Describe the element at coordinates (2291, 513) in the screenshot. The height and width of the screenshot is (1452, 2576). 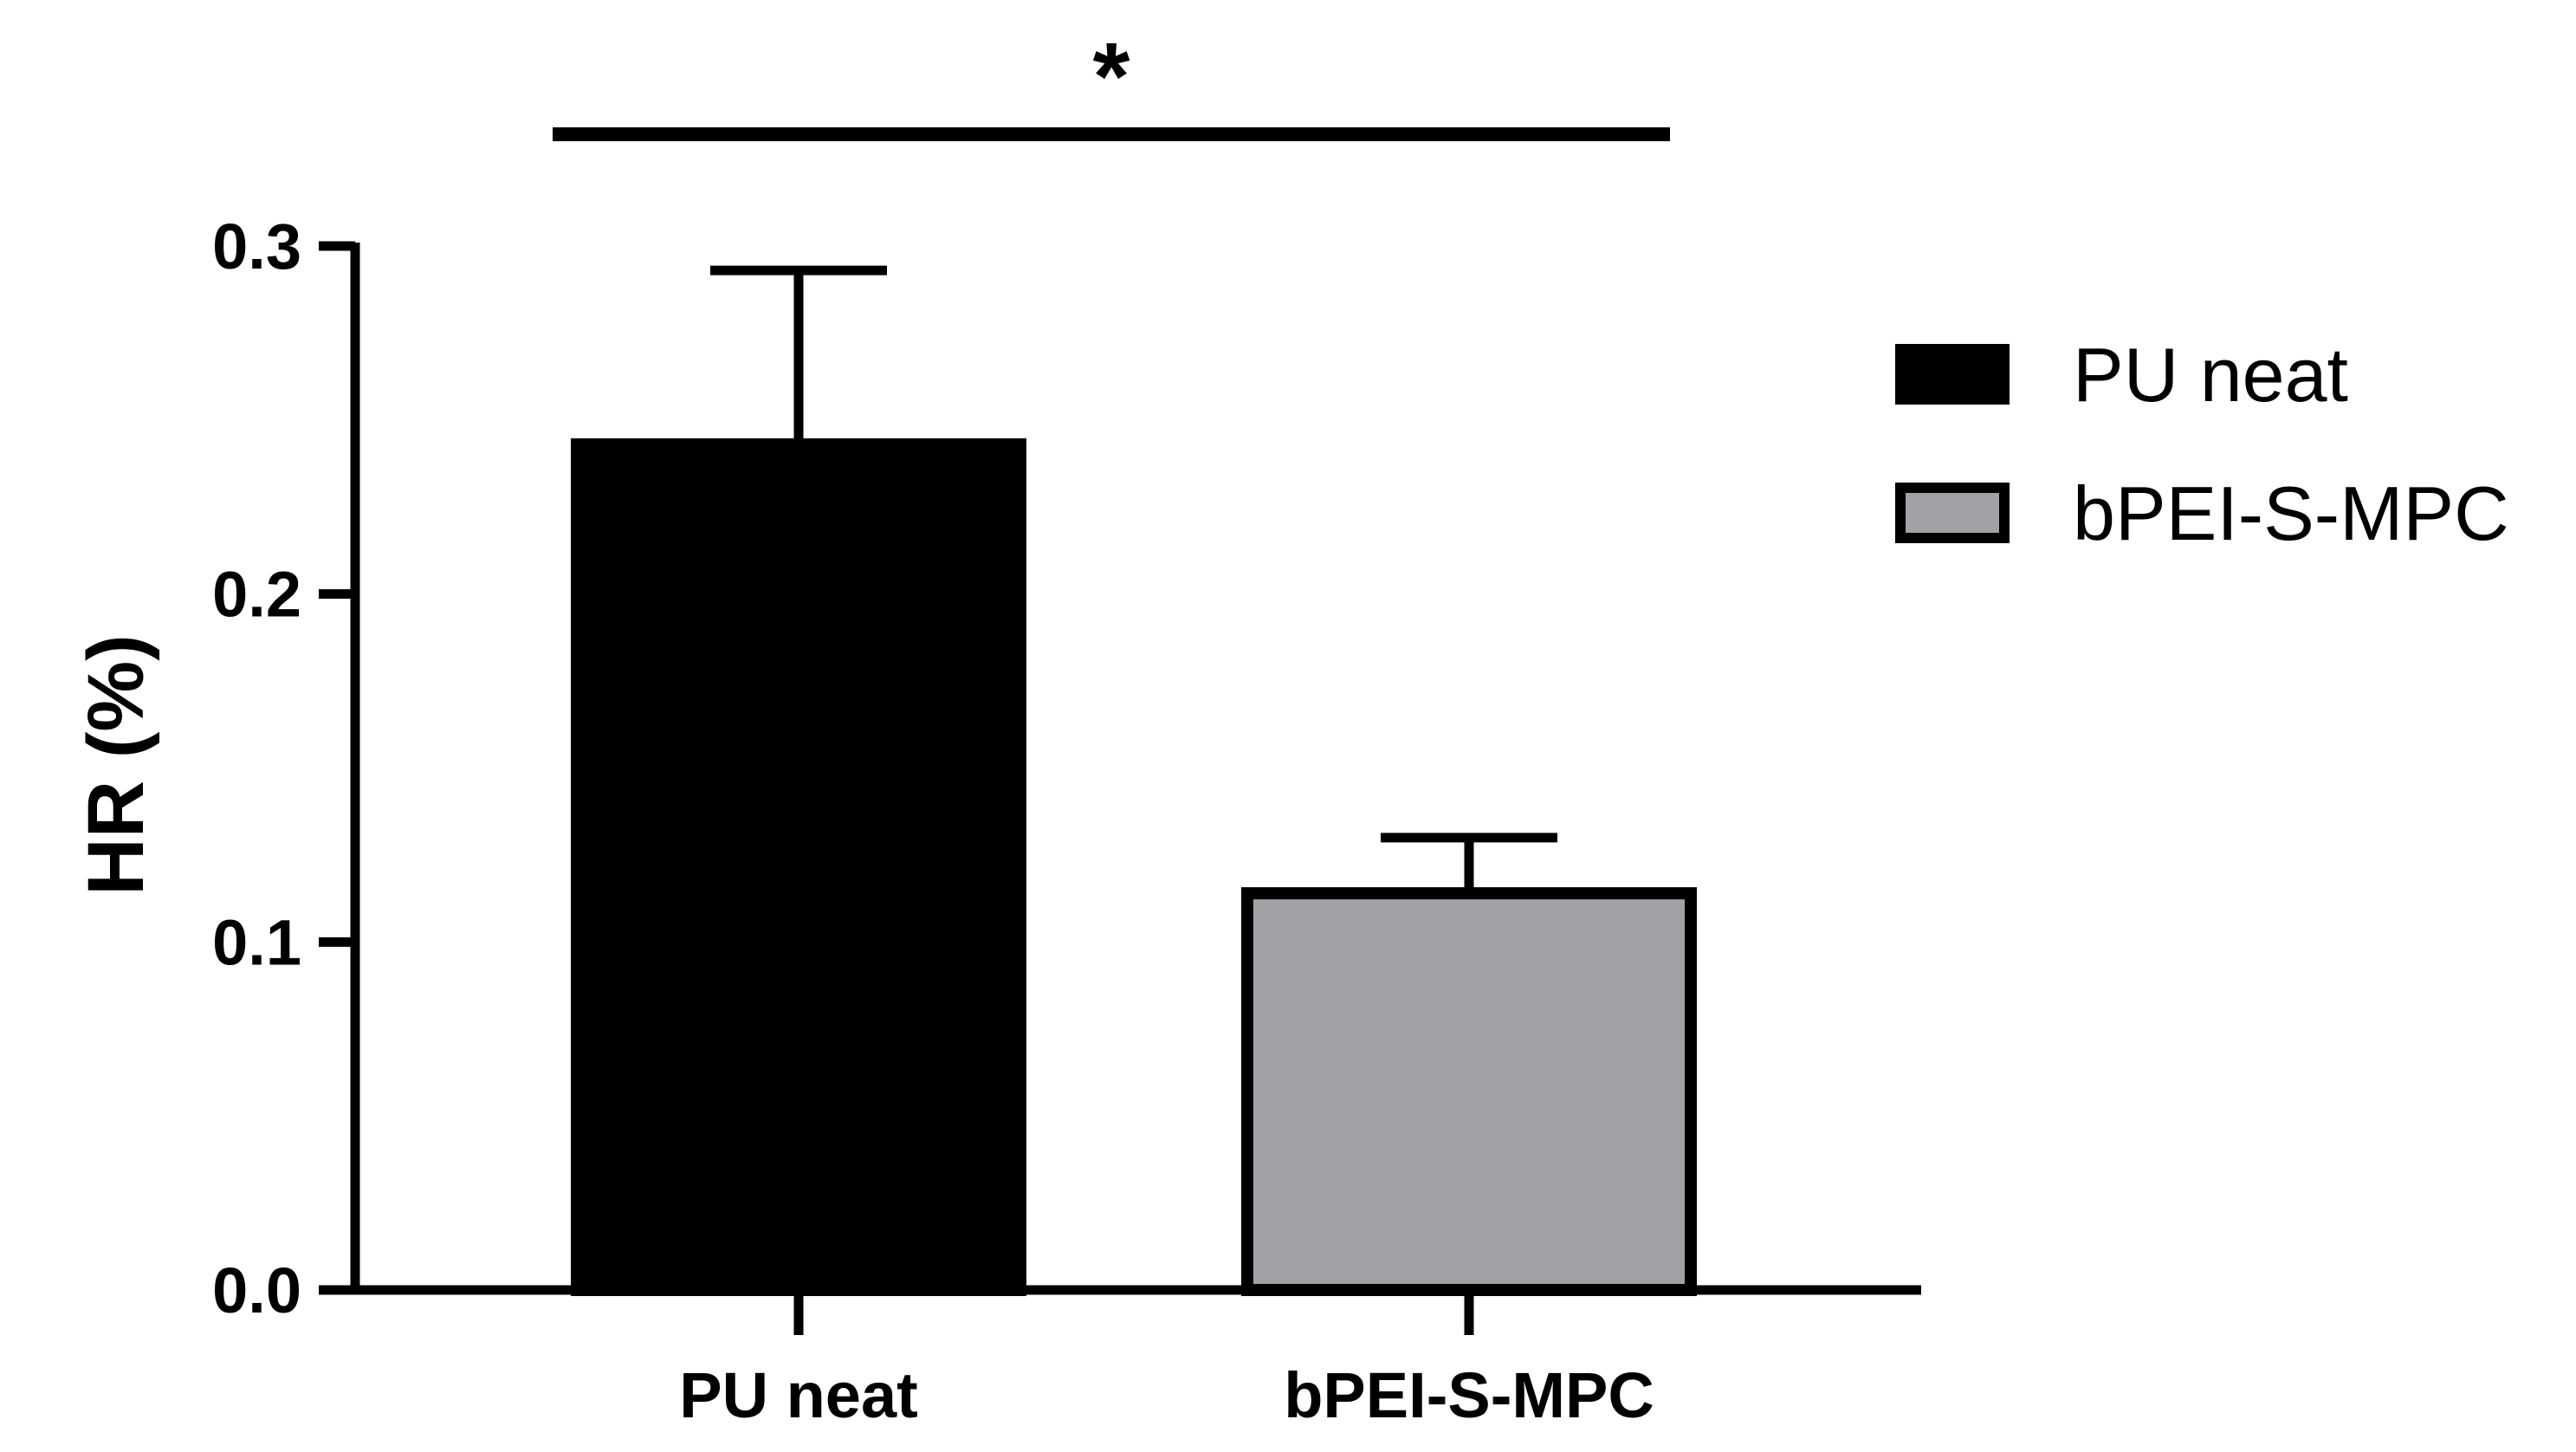
I see `legend-label: bPEI-S-MPC` at that location.